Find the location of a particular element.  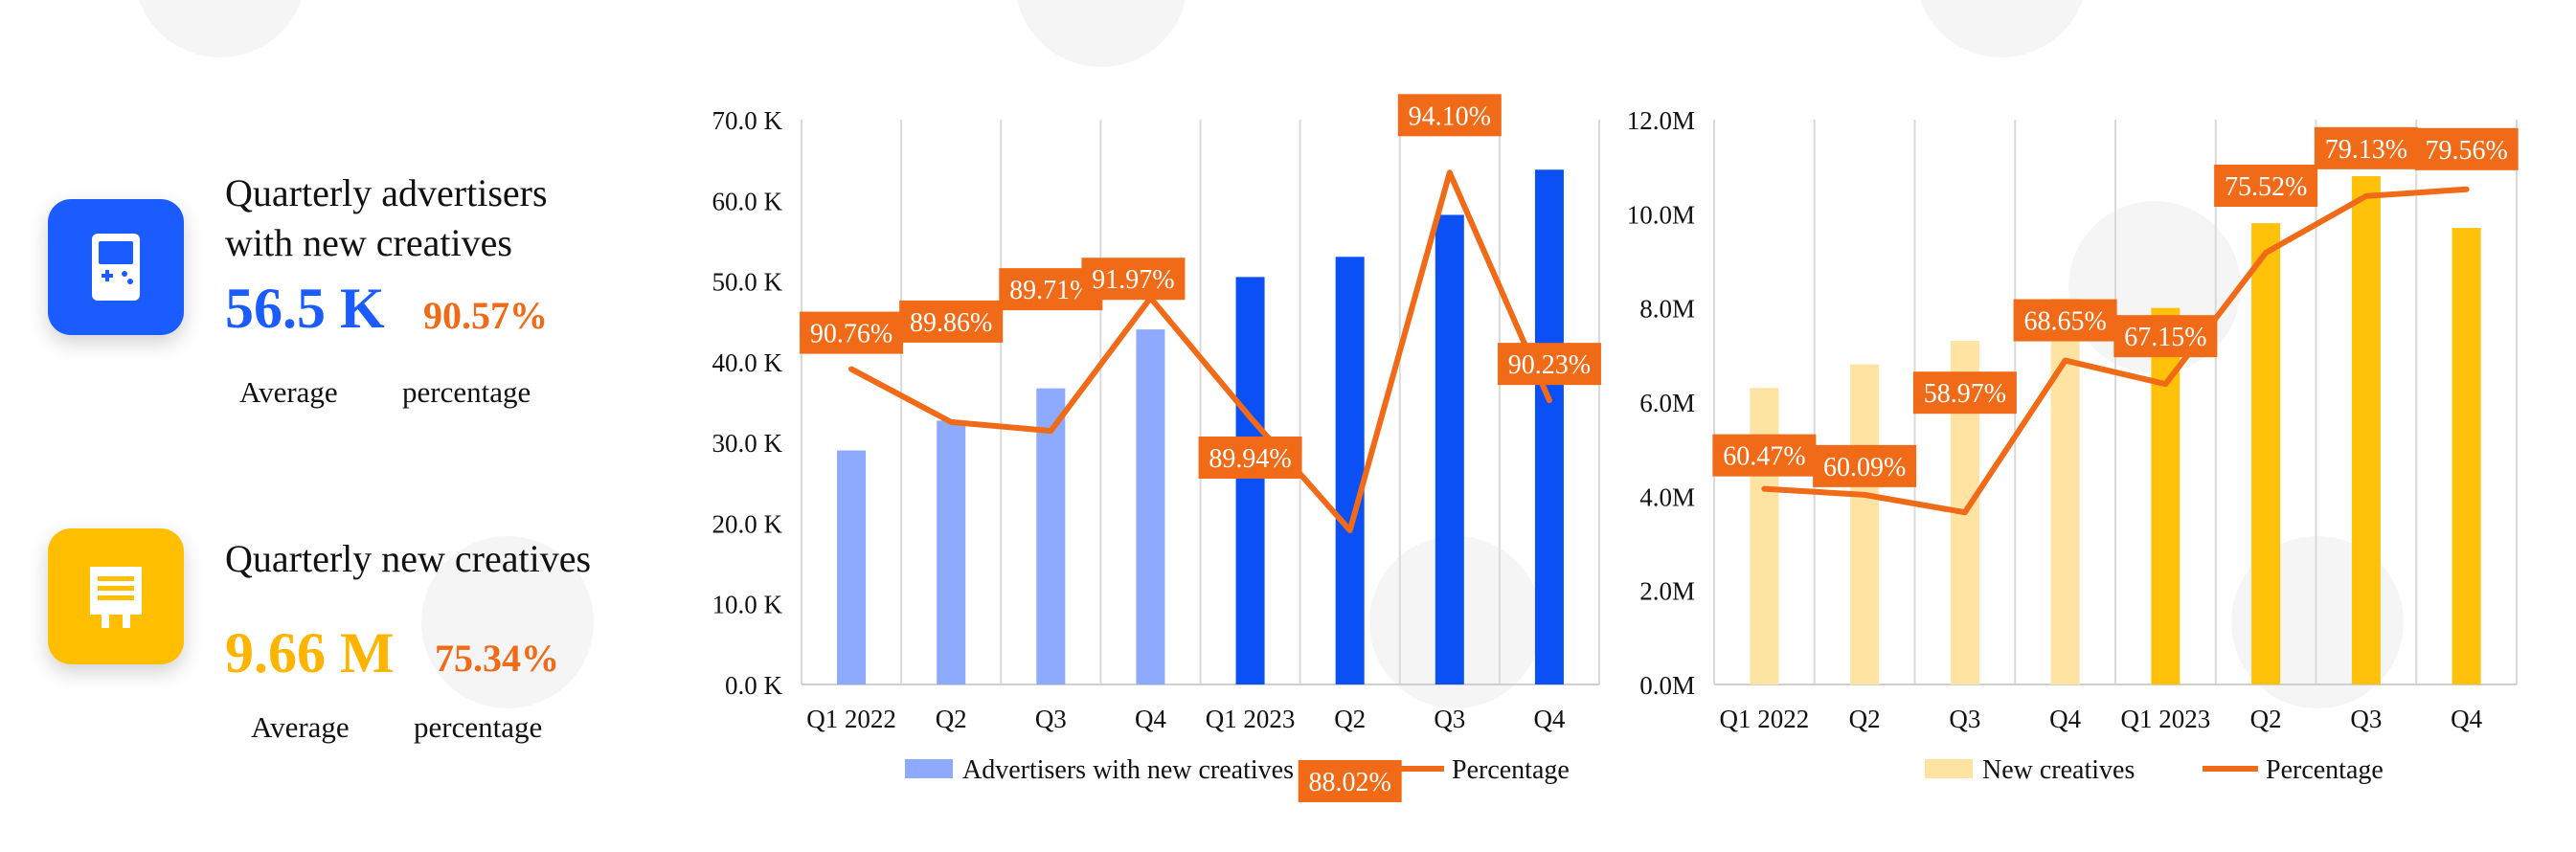

legend-label: Advertisers with new creatives is located at coordinates (1128, 770).